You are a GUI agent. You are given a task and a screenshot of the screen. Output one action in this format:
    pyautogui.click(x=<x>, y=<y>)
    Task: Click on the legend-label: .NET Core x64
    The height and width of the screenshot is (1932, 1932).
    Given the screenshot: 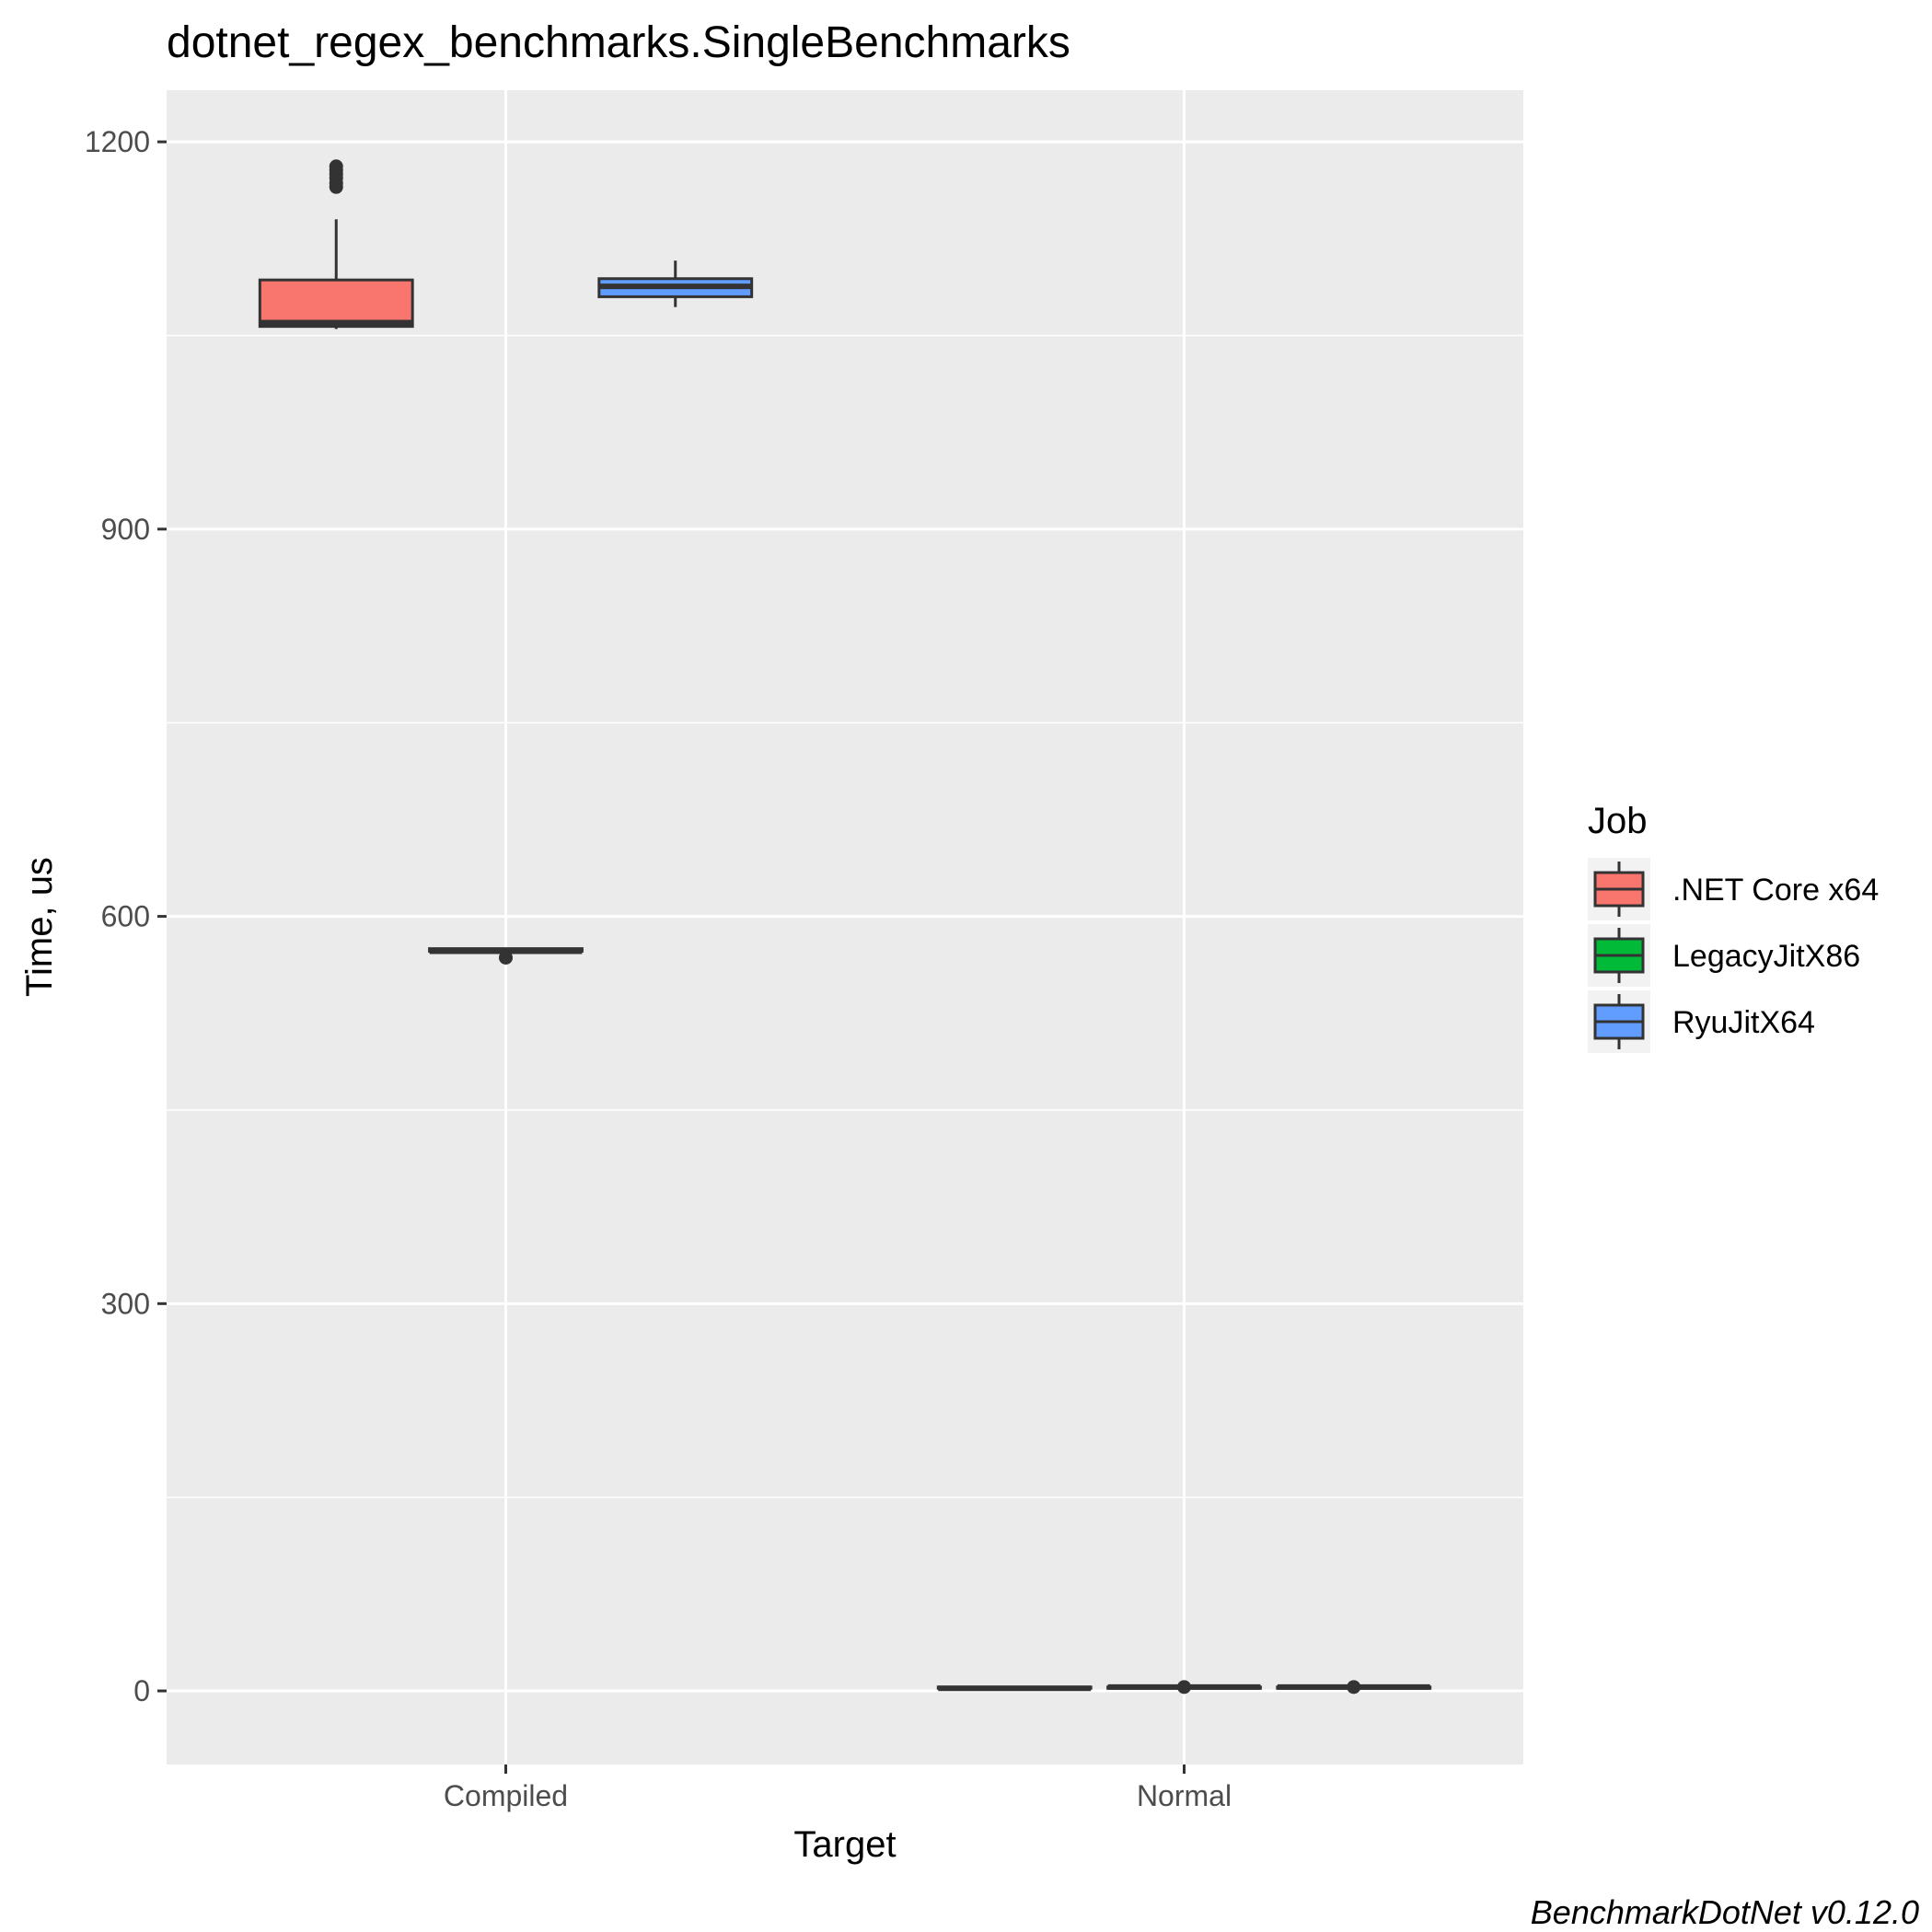 What is the action you would take?
    pyautogui.click(x=1776, y=891)
    